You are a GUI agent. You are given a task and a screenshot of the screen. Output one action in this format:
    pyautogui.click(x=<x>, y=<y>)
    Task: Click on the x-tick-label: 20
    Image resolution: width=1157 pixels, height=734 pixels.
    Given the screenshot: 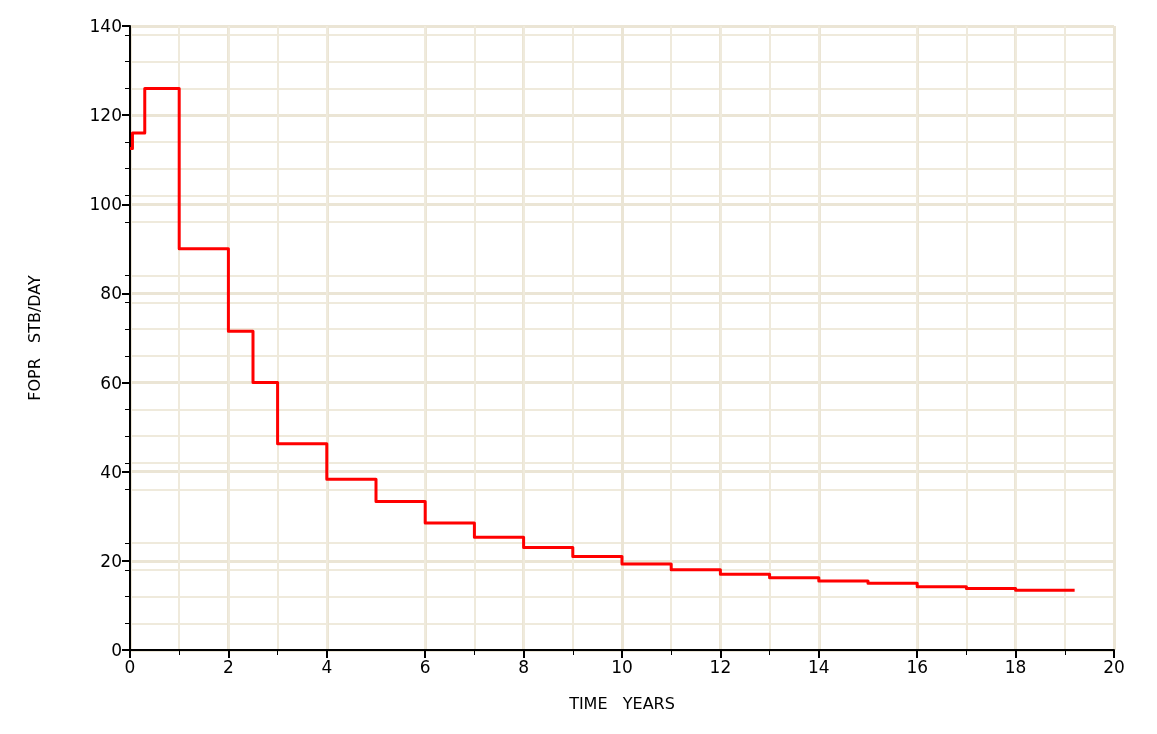 What is the action you would take?
    pyautogui.click(x=1114, y=666)
    